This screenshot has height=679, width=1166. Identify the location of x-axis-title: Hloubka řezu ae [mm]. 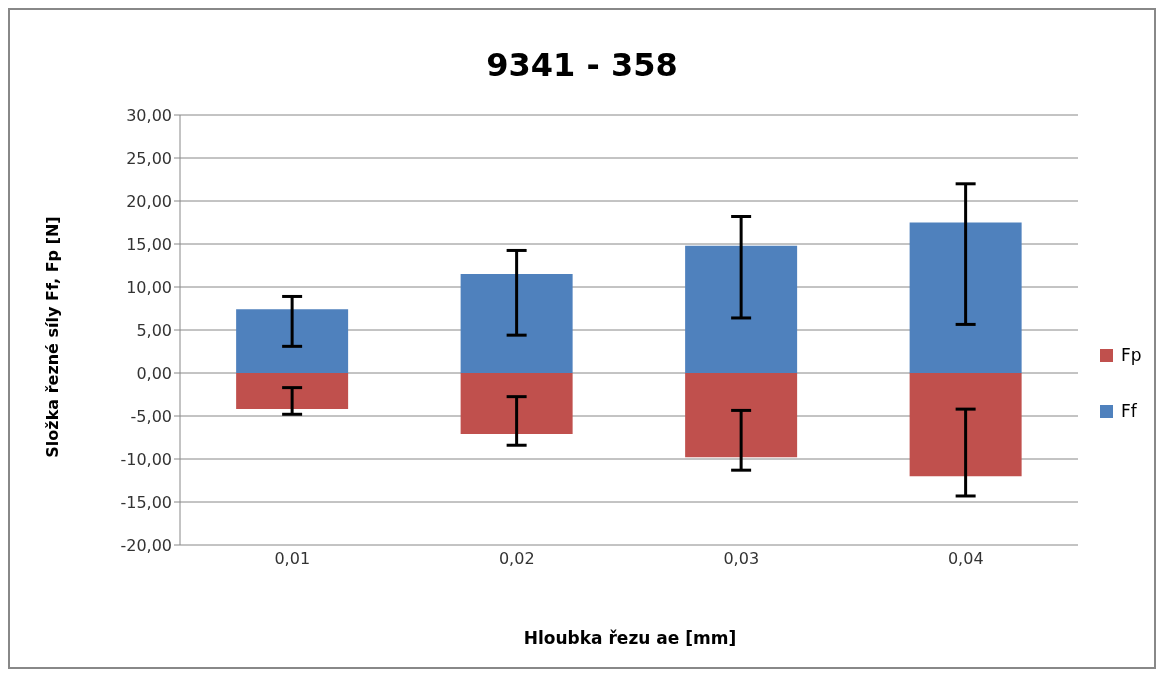
(630, 638).